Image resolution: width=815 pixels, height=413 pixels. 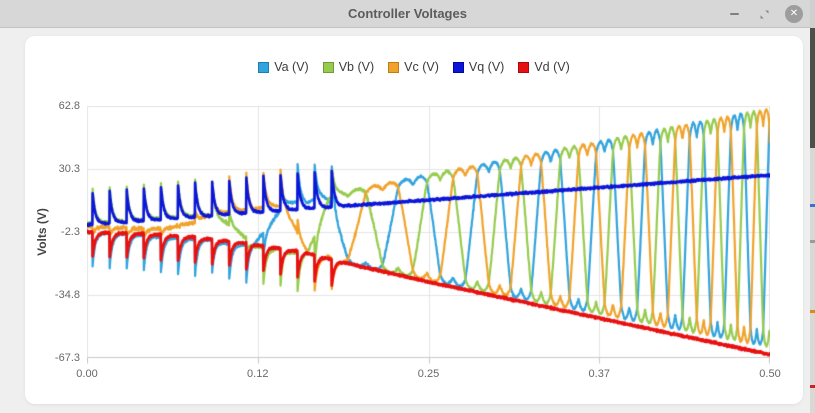 I want to click on legend-item-vq: Vq (V), so click(x=478, y=67).